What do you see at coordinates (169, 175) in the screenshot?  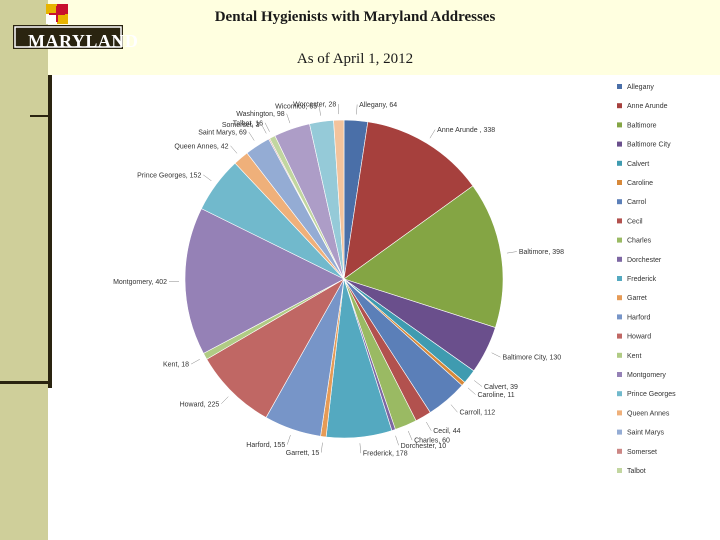 I see `data-label: Prince Georges, 152` at bounding box center [169, 175].